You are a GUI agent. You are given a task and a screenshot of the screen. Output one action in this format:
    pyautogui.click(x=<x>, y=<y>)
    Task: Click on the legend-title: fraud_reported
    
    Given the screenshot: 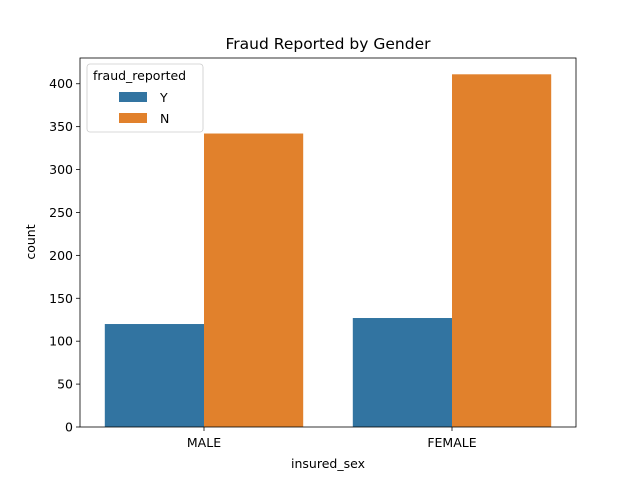 What is the action you would take?
    pyautogui.click(x=139, y=75)
    